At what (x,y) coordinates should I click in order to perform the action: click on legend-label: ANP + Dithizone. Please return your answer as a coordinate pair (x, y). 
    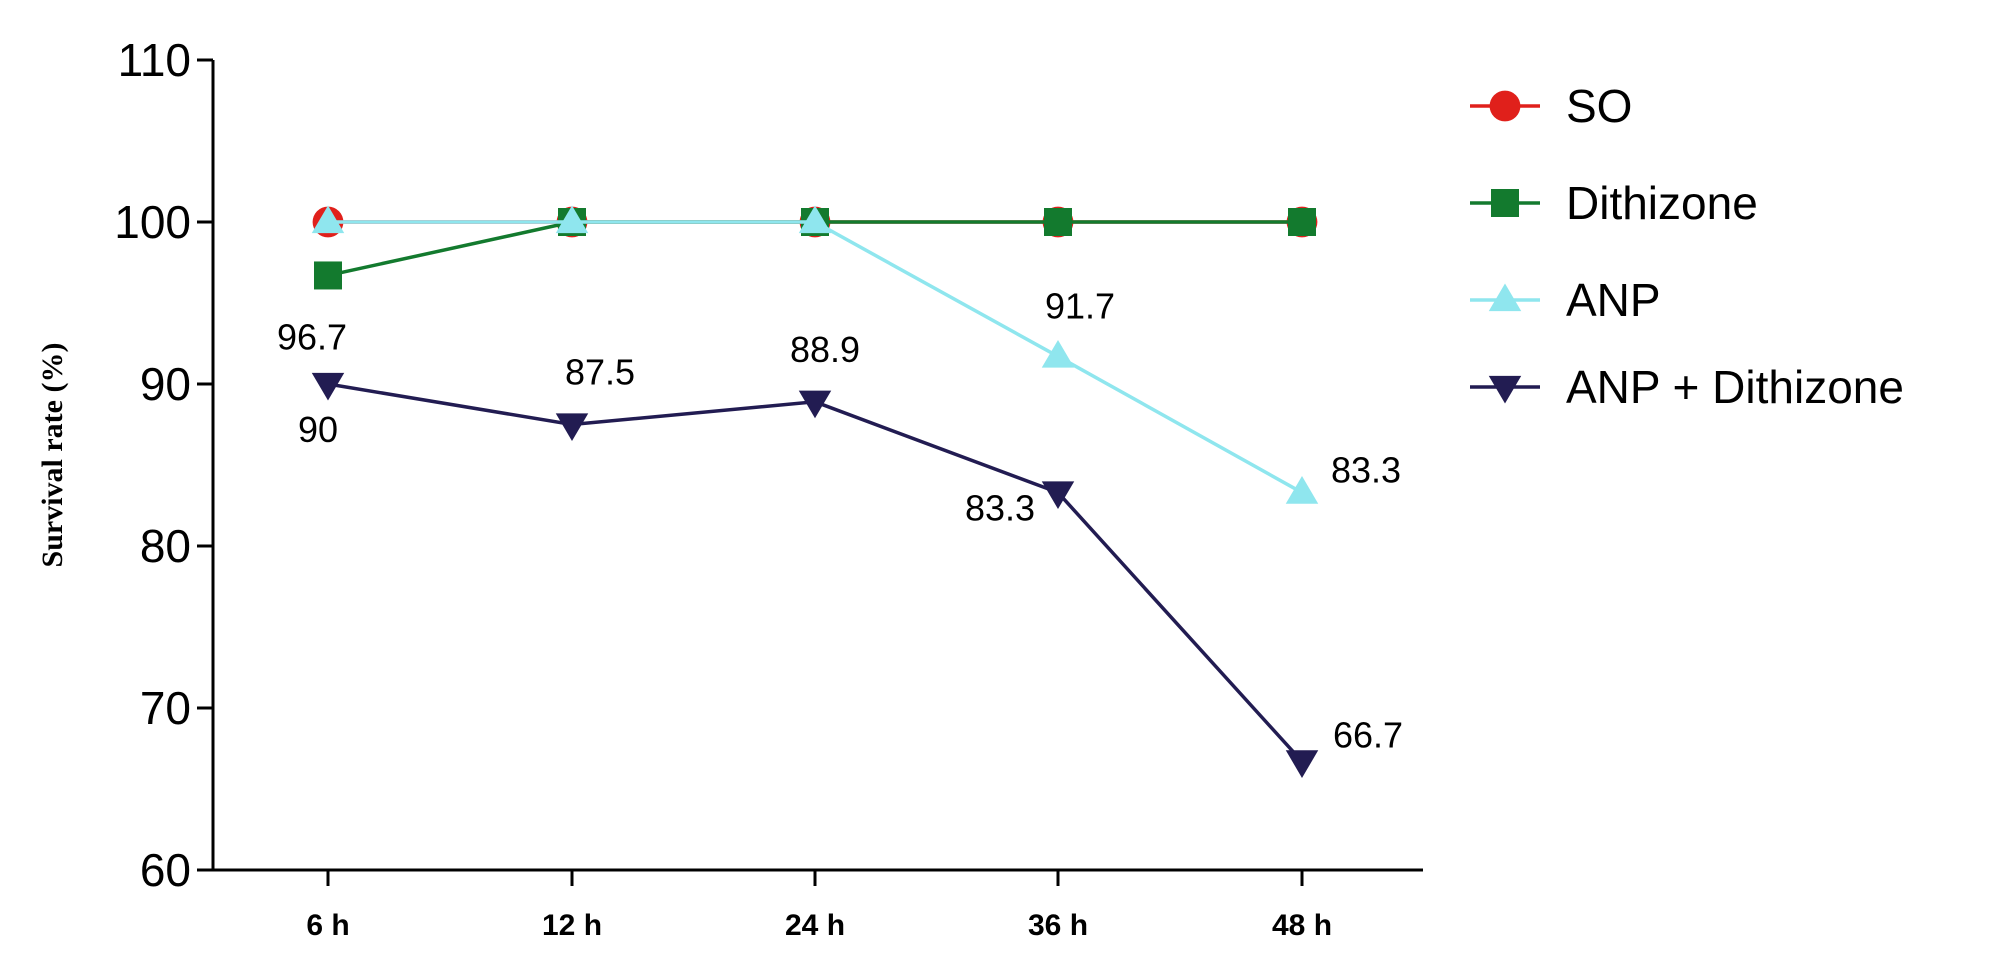
    Looking at the image, I should click on (1735, 387).